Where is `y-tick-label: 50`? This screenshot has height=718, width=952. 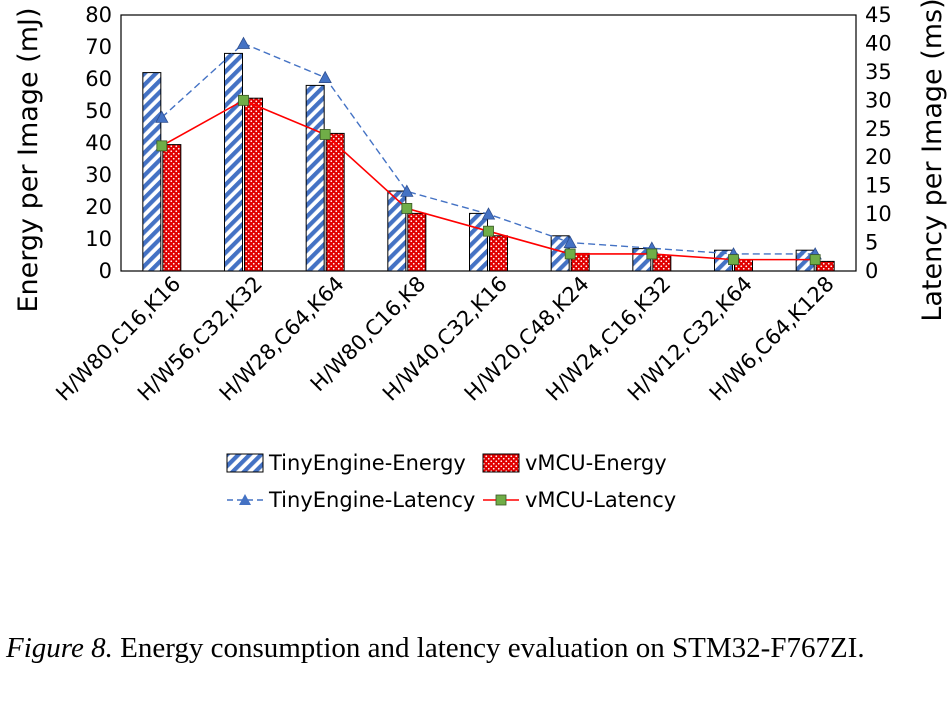 y-tick-label: 50 is located at coordinates (98, 111).